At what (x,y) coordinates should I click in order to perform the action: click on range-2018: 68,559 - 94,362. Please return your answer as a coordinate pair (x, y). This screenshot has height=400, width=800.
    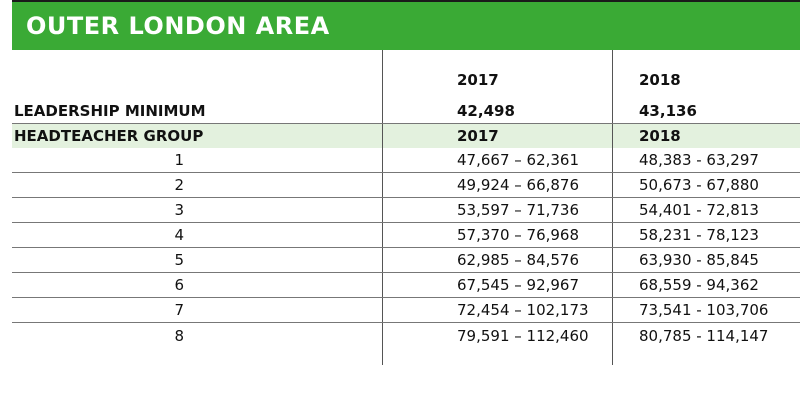
    Looking at the image, I should click on (706, 285).